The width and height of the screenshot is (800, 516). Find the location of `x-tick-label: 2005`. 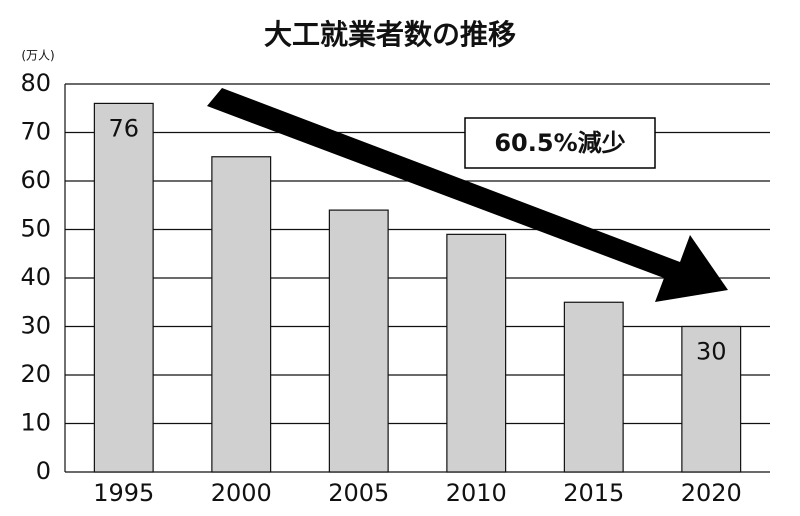

x-tick-label: 2005 is located at coordinates (358, 493).